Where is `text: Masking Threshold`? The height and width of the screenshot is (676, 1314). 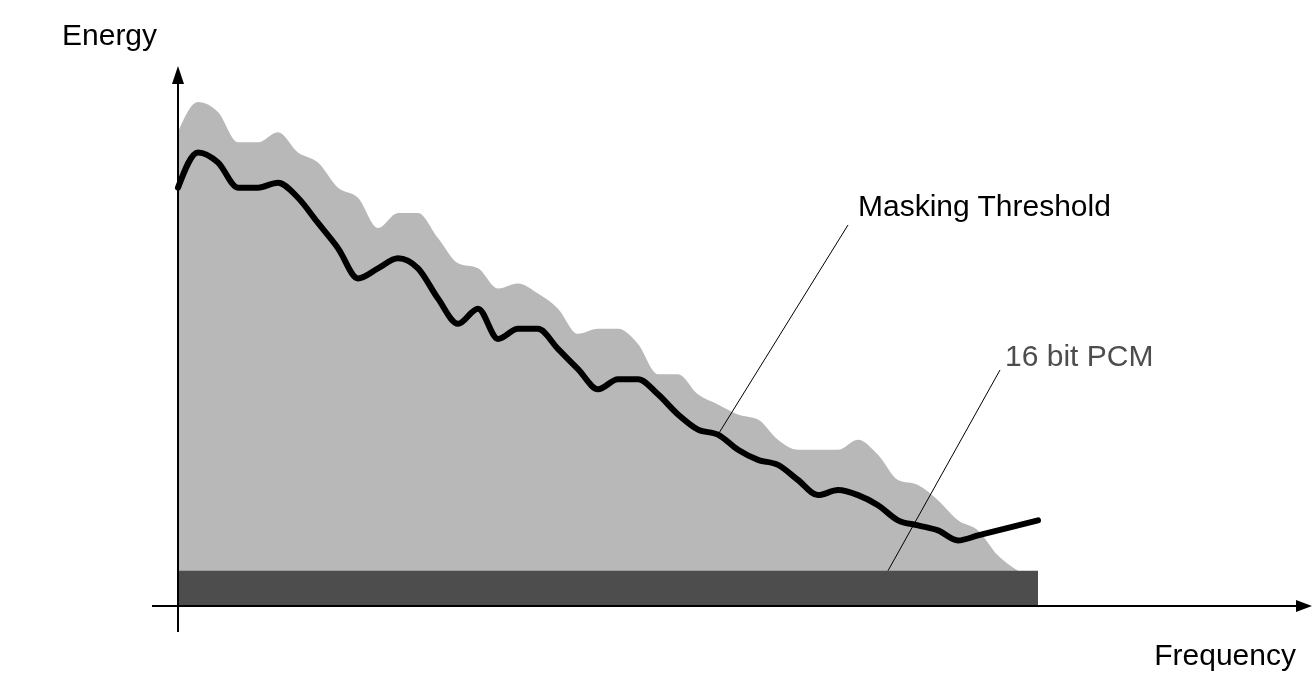
text: Masking Threshold is located at coordinates (984, 205).